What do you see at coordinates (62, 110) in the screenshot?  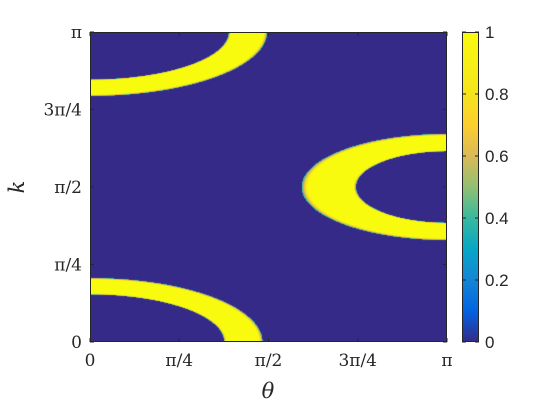 I see `y-tick-label: 3π/4` at bounding box center [62, 110].